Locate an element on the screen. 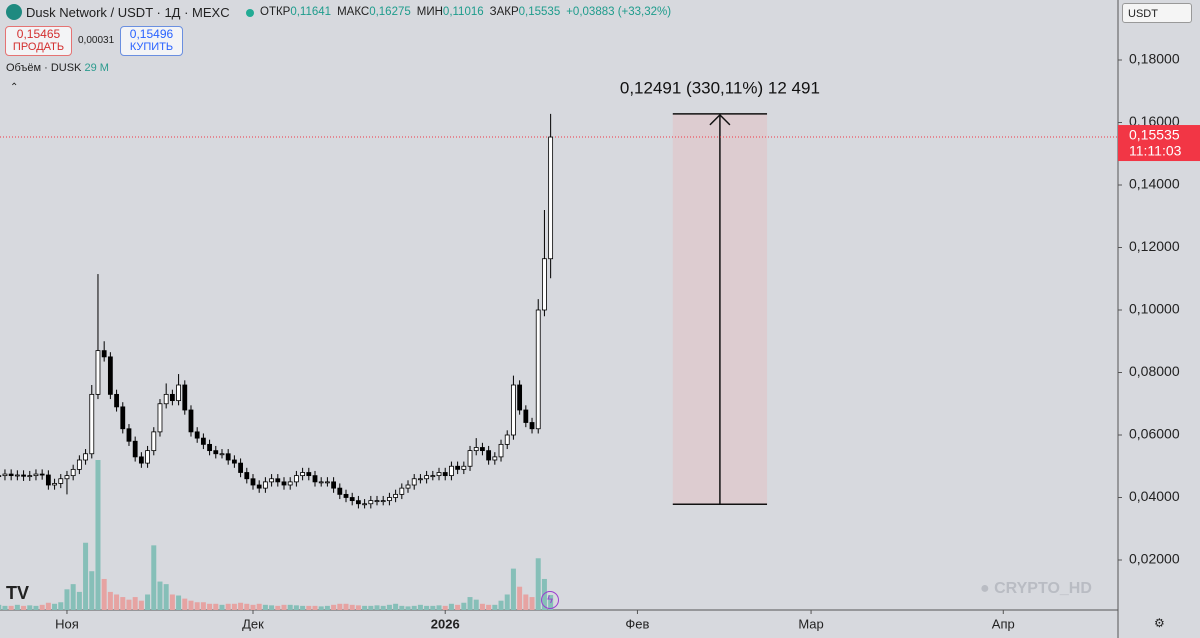  volume-legend-value: 29 M is located at coordinates (96, 68).